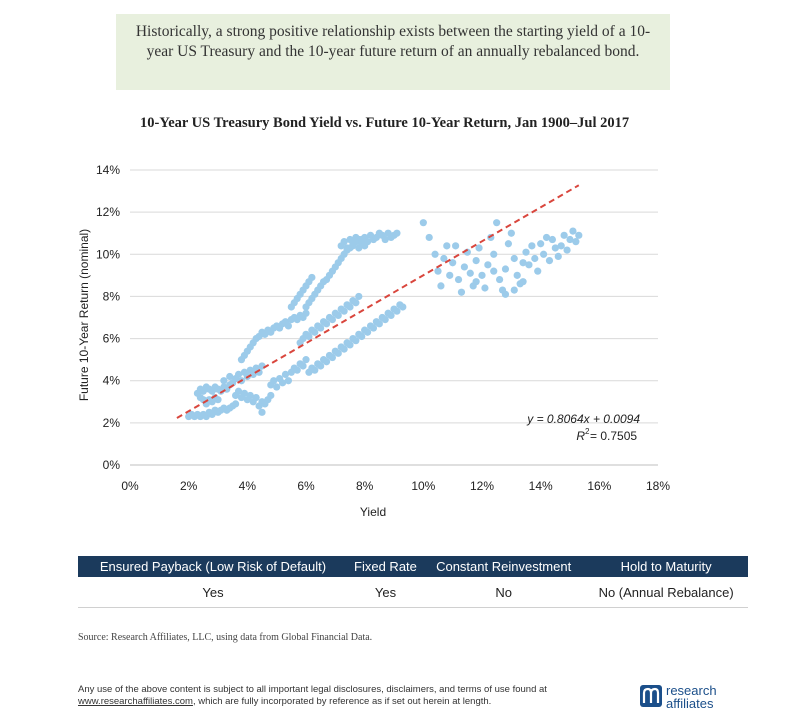 The height and width of the screenshot is (720, 791). What do you see at coordinates (423, 486) in the screenshot?
I see `x-tick-label: 10%` at bounding box center [423, 486].